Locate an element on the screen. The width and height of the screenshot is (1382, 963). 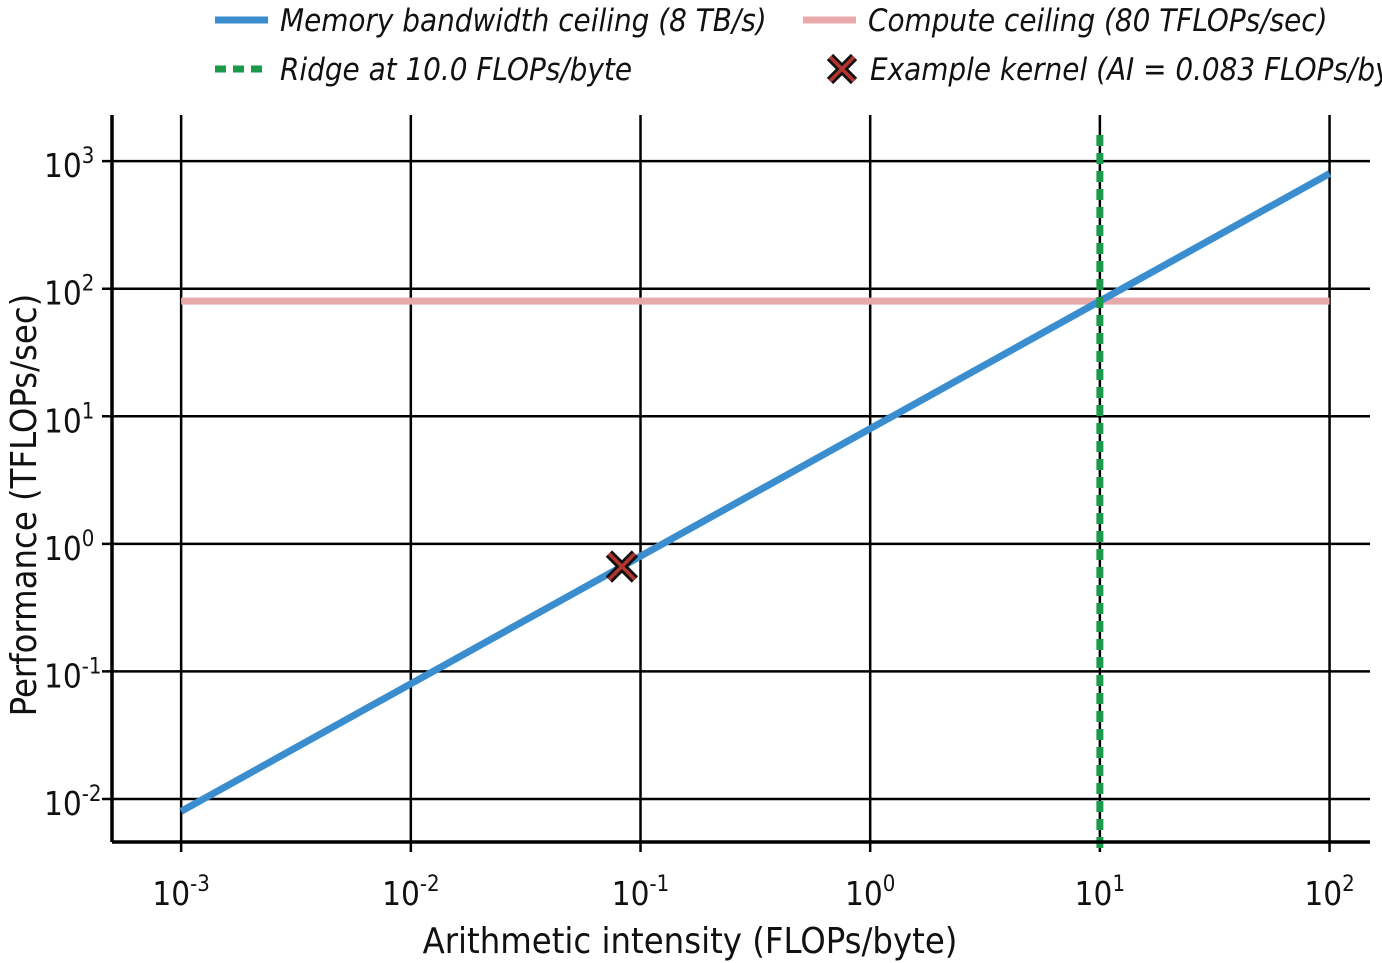
y-tick-label: 10³ is located at coordinates (69, 164).